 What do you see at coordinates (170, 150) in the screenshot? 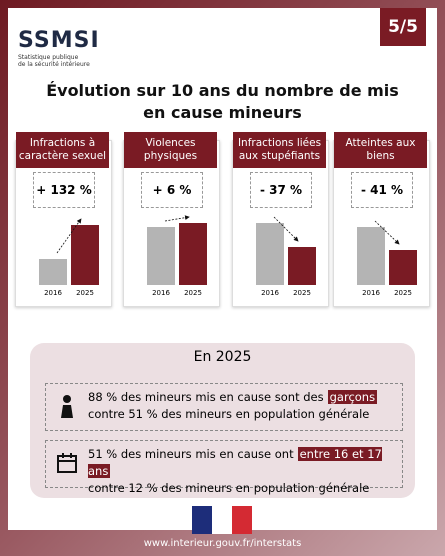
I see `panel-header: Violences physiques` at bounding box center [170, 150].